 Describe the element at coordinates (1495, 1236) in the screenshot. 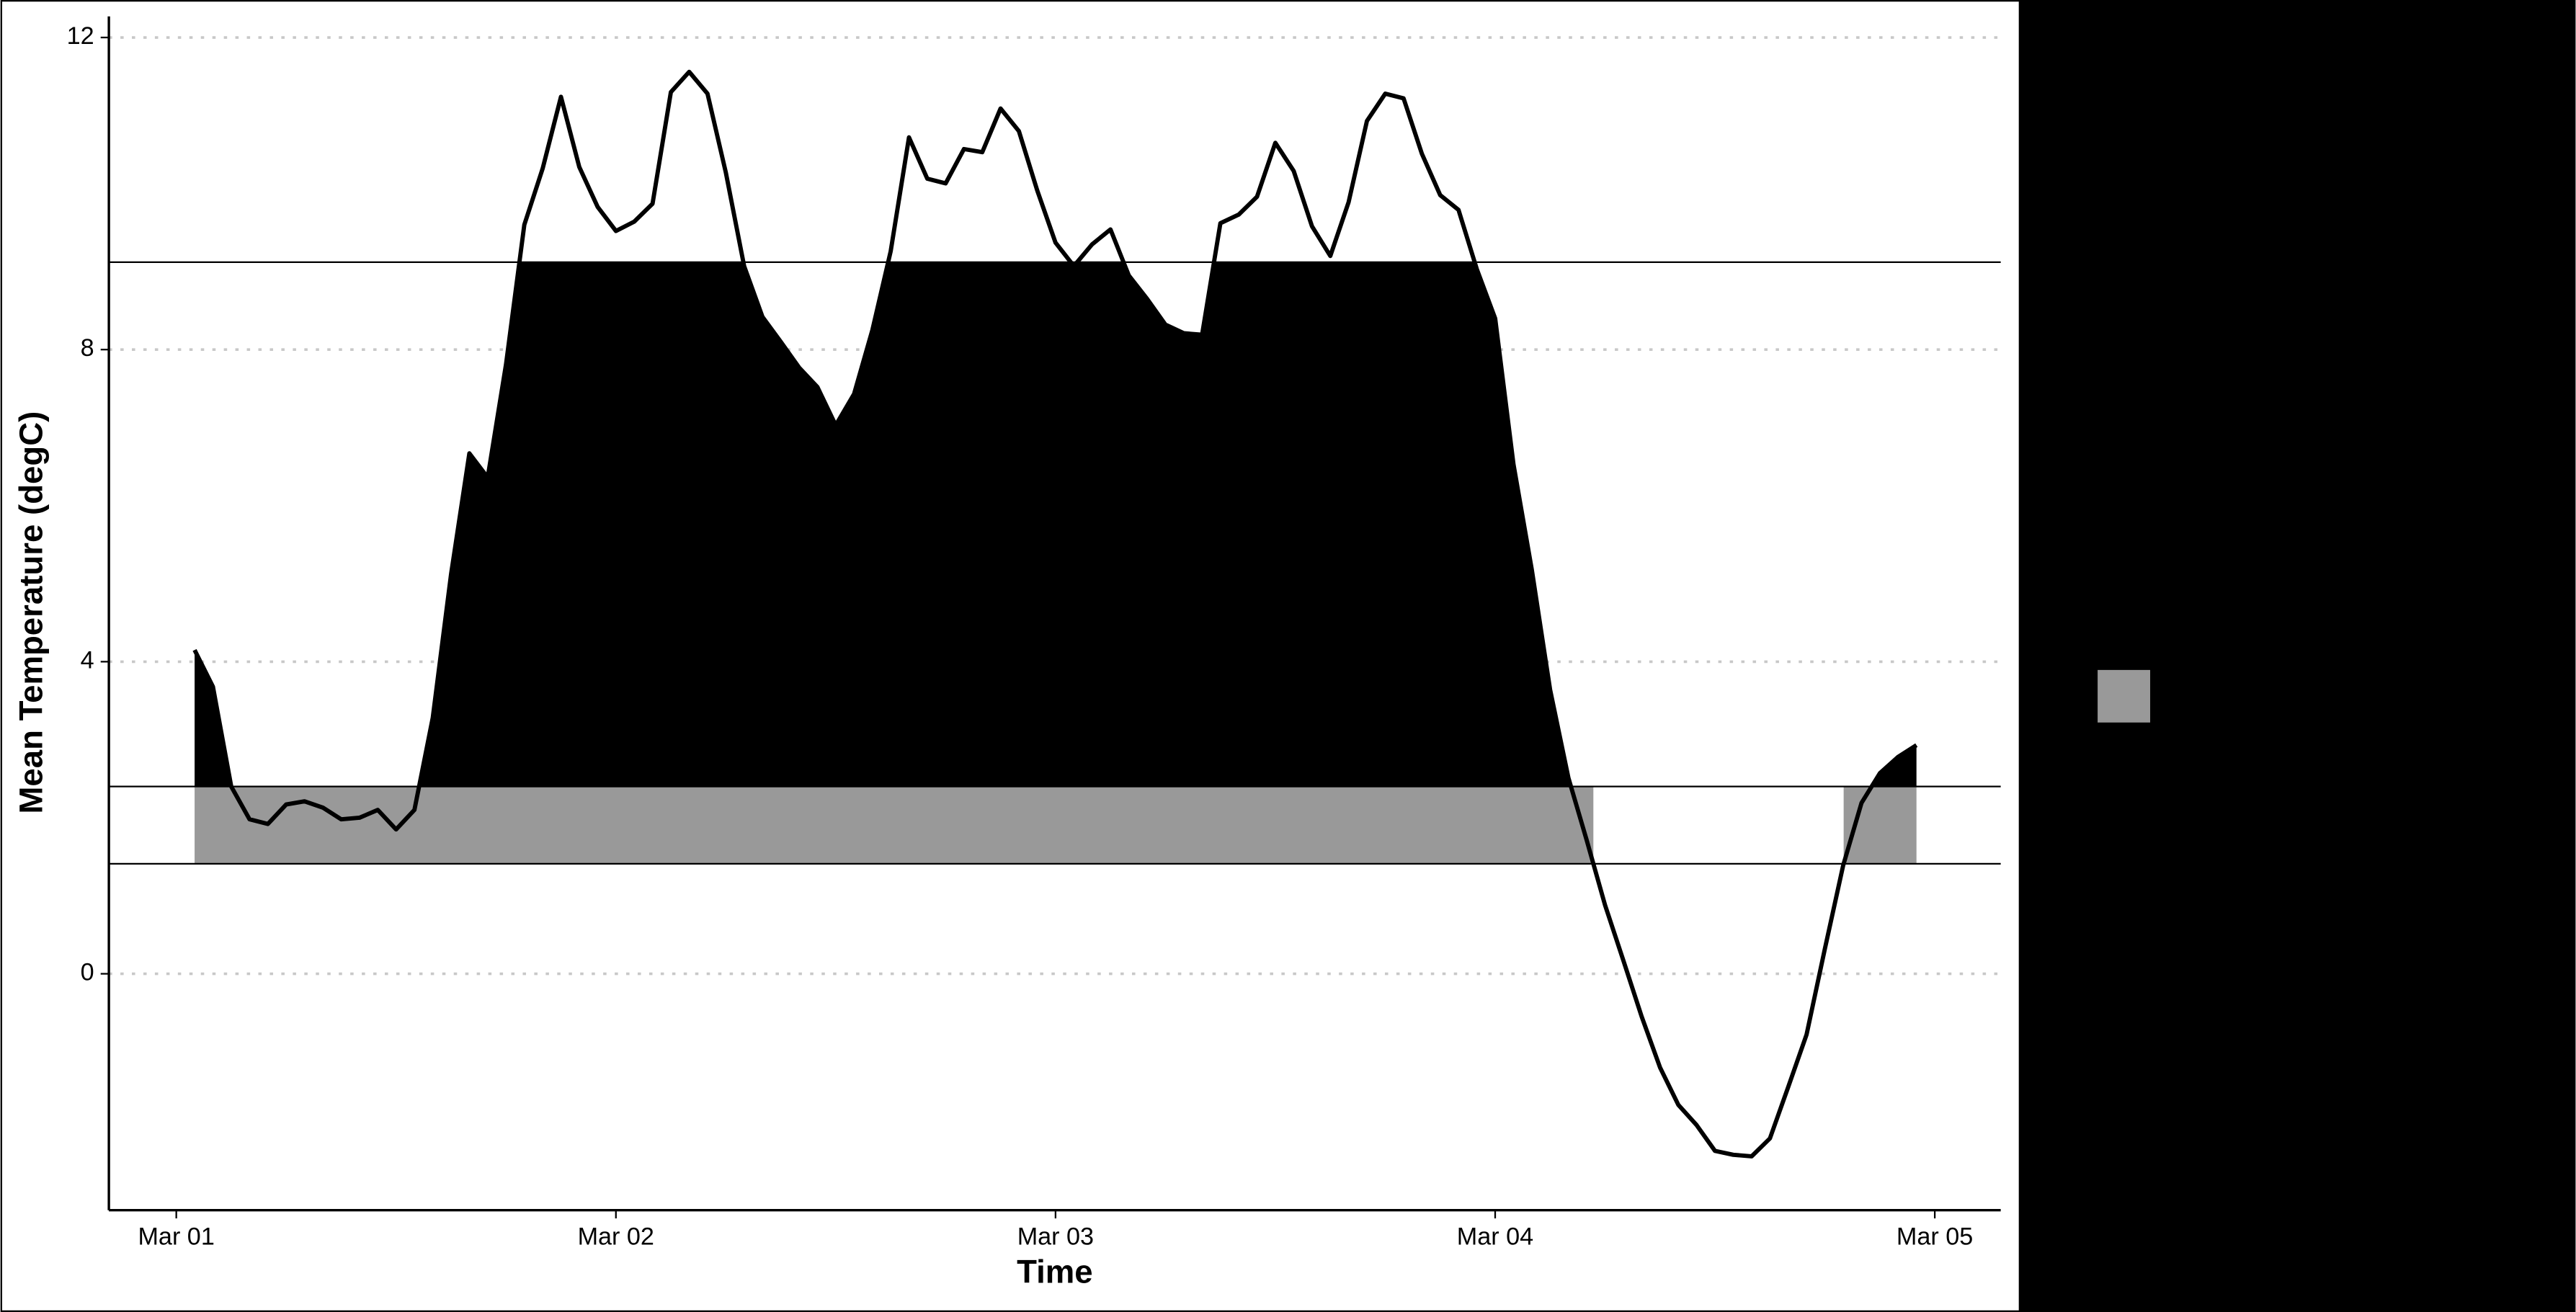

I see `x-tick-label: Mar 04` at that location.